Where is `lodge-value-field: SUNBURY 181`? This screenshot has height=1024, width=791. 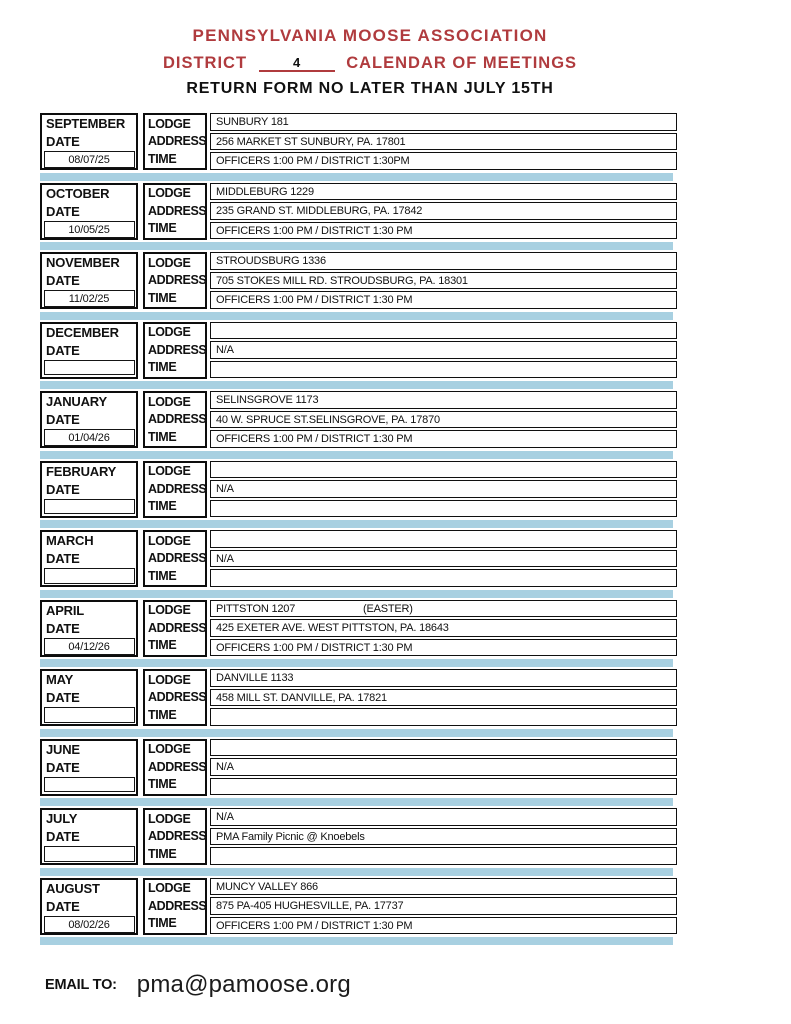 lodge-value-field: SUNBURY 181 is located at coordinates (443, 122).